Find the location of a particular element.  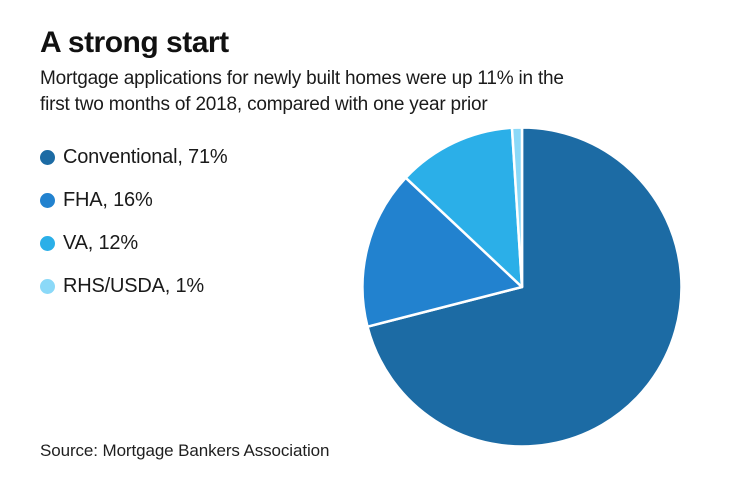

legend-label-fha: FHA, 16% is located at coordinates (108, 199).